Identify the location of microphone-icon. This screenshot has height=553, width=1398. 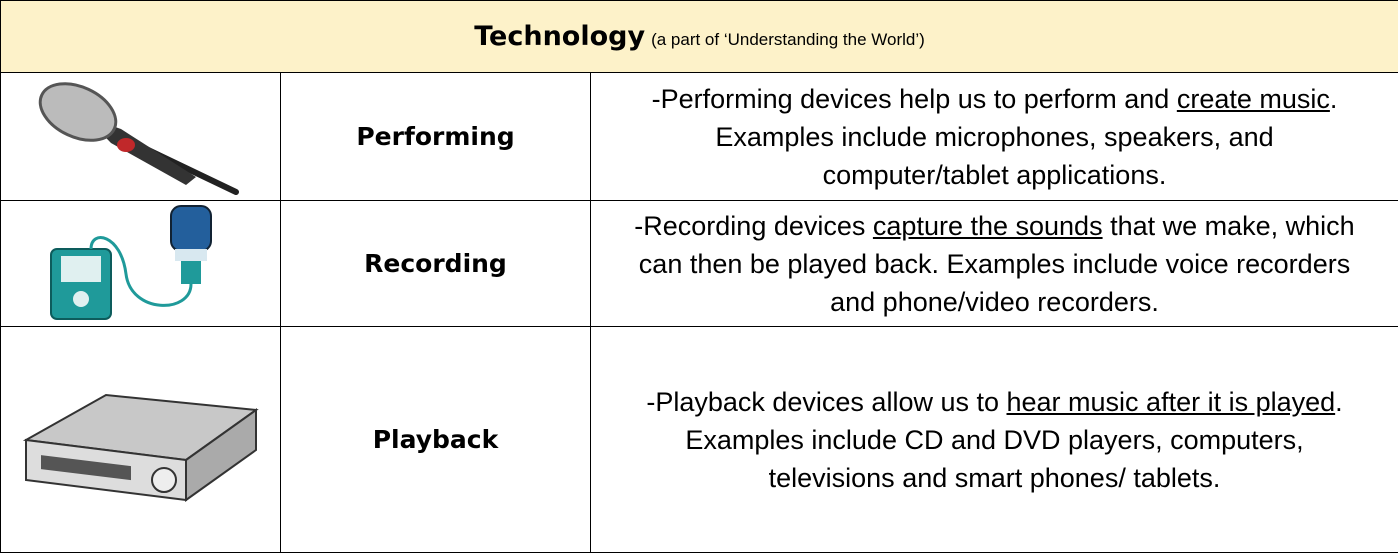
(138, 138).